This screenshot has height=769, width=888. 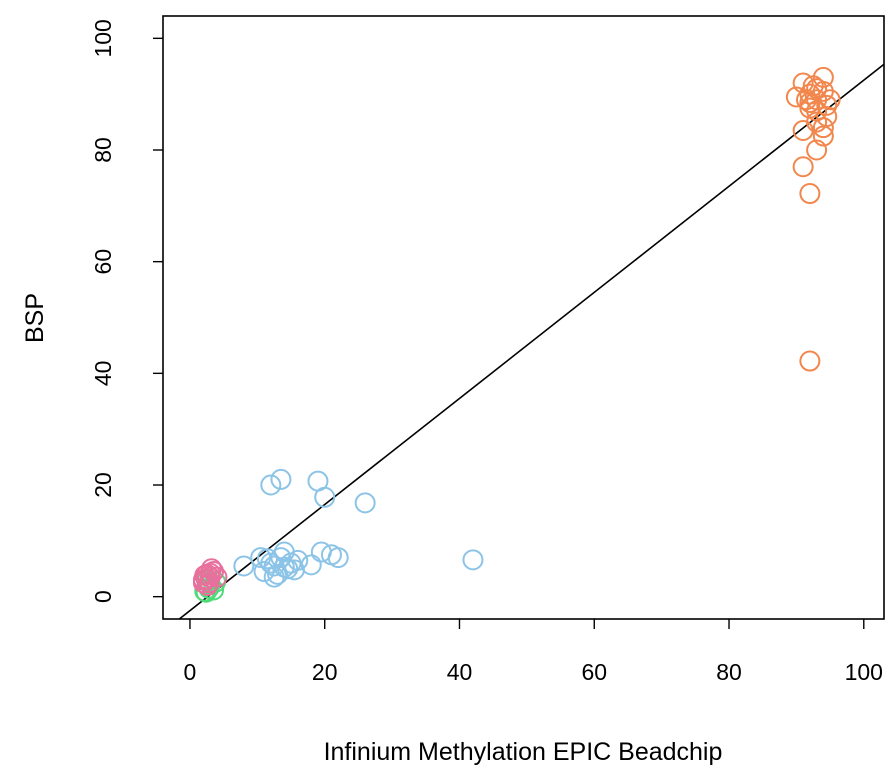 I want to click on y-axis: 0 20 40 60 80 100, so click(x=126, y=311).